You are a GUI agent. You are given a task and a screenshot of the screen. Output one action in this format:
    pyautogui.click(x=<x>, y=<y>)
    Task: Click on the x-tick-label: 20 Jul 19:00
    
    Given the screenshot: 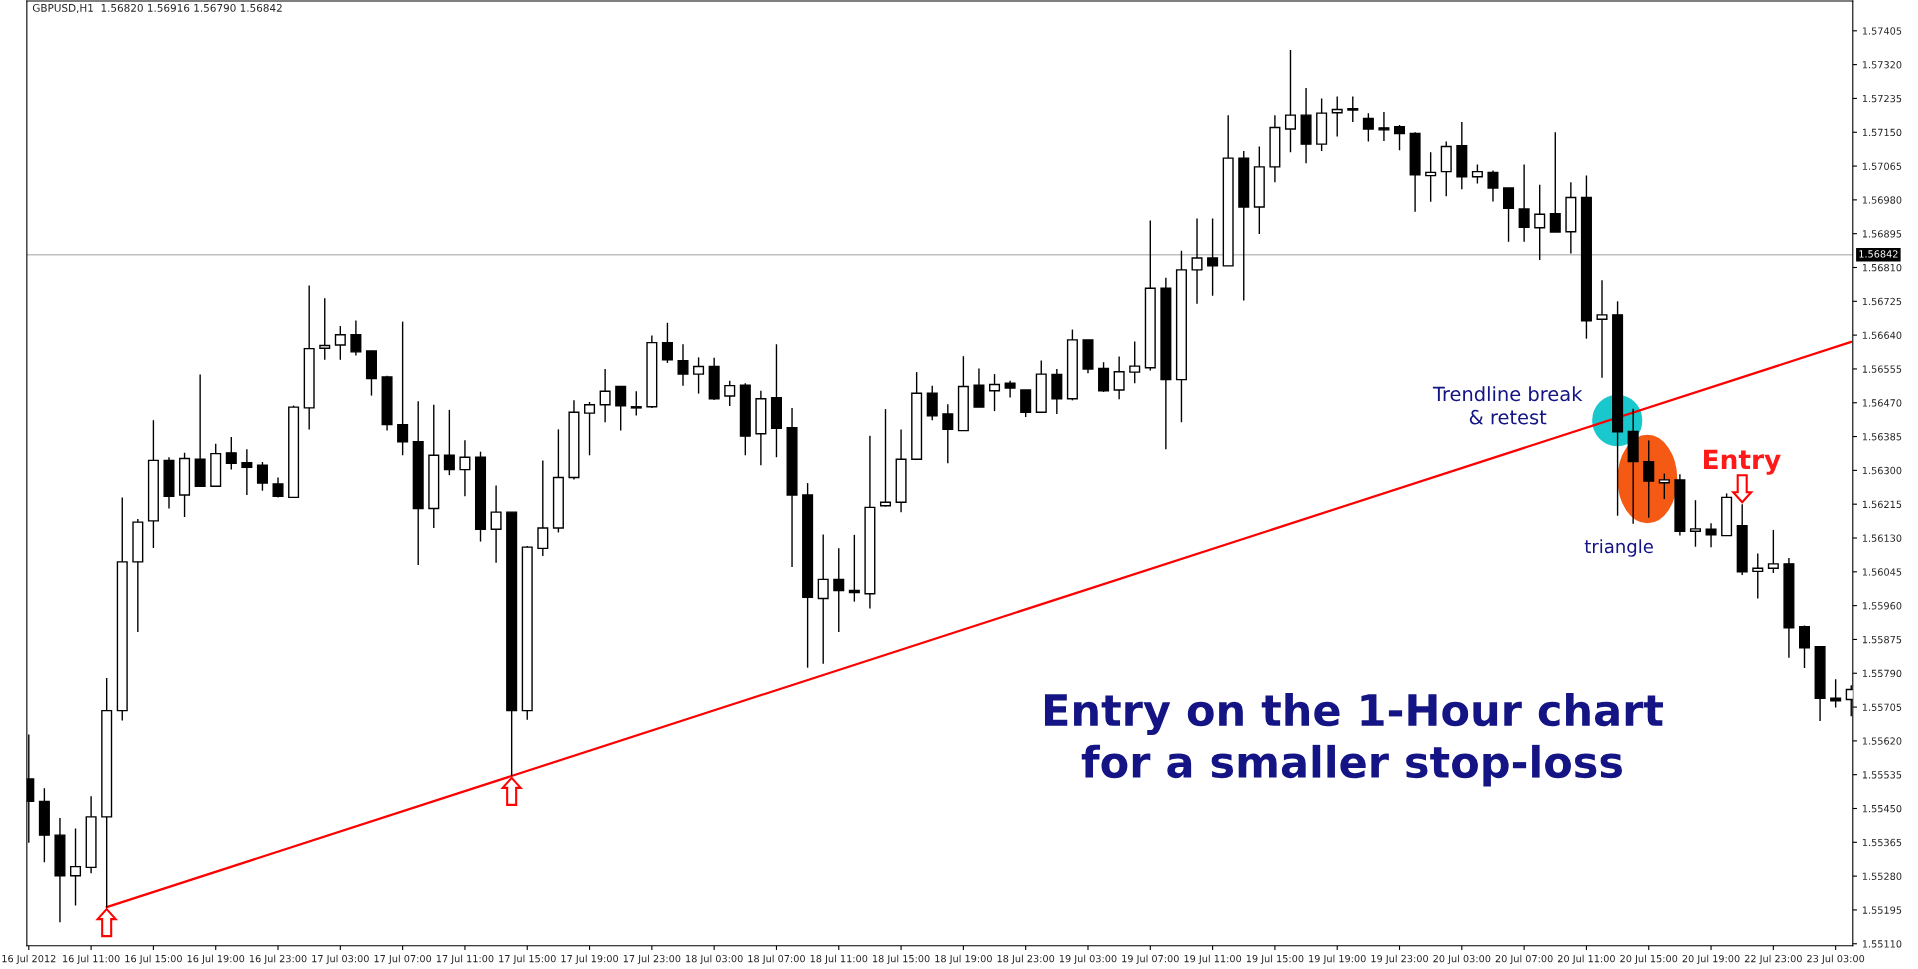 What is the action you would take?
    pyautogui.click(x=1711, y=959)
    